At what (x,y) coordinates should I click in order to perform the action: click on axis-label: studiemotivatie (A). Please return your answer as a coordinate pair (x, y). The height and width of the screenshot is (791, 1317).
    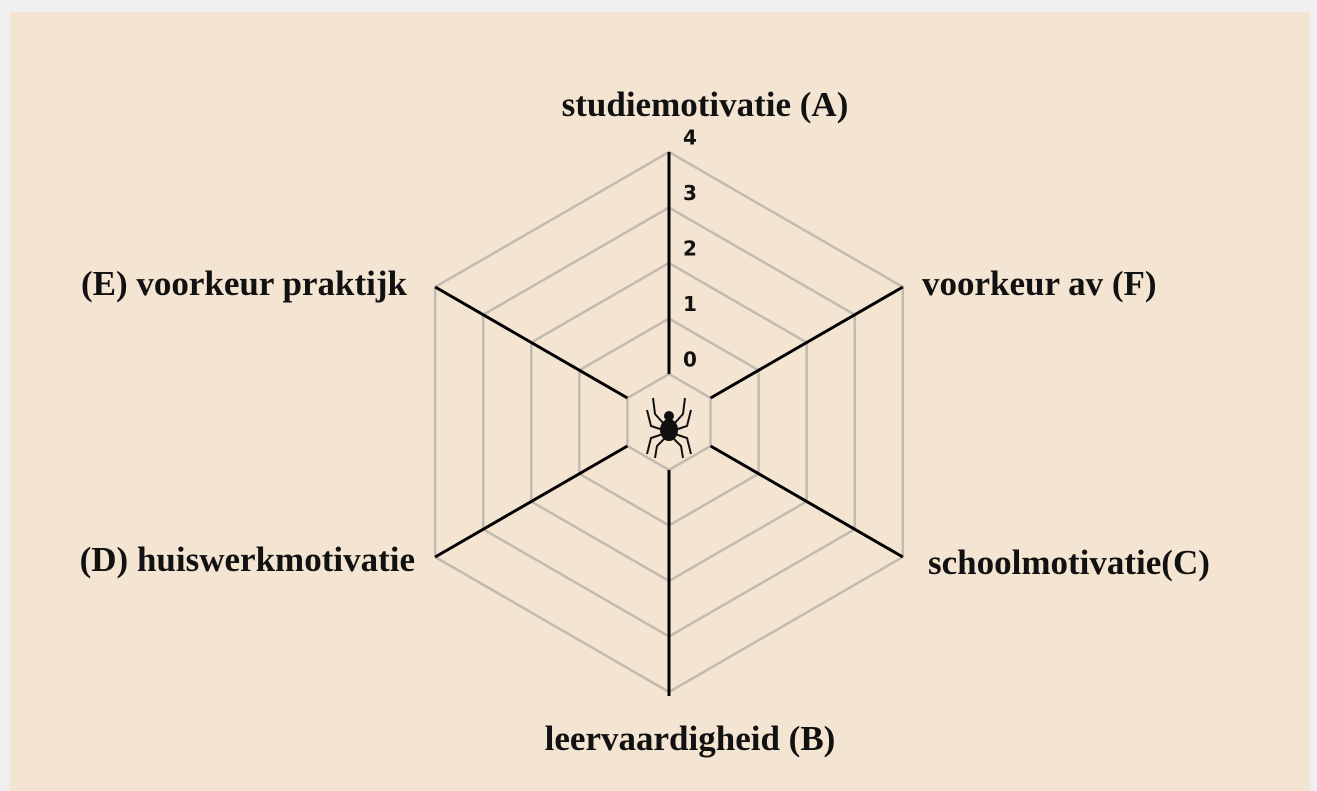
    Looking at the image, I should click on (705, 104).